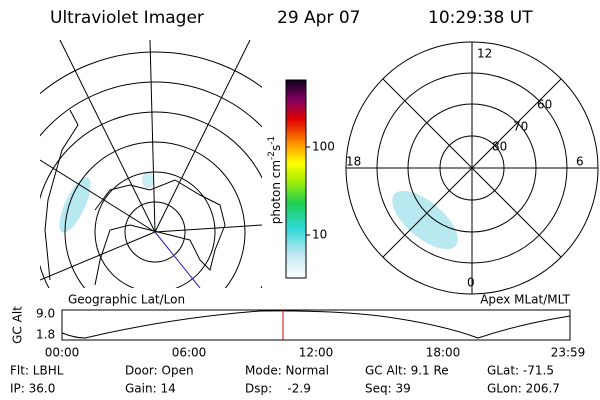 Image resolution: width=600 pixels, height=400 pixels. What do you see at coordinates (45, 314) in the screenshot?
I see `alt-tick: 9.0` at bounding box center [45, 314].